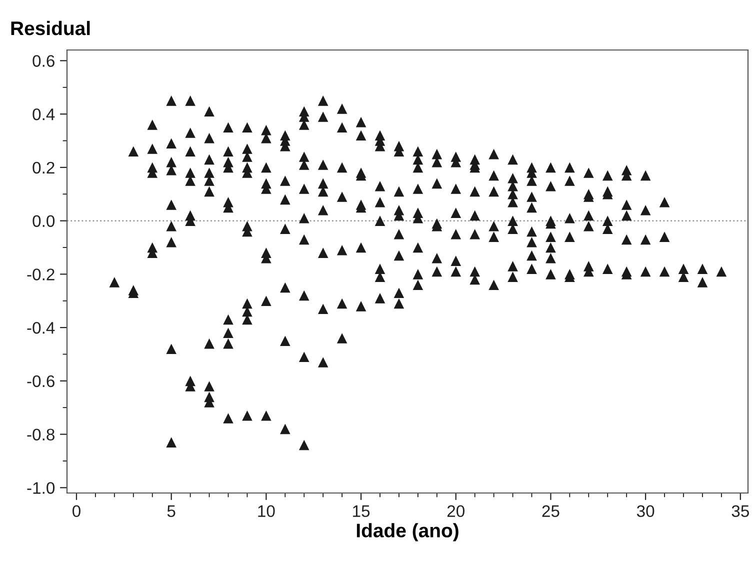 The width and height of the screenshot is (752, 568). What do you see at coordinates (740, 511) in the screenshot?
I see `x-tick-label: 35` at bounding box center [740, 511].